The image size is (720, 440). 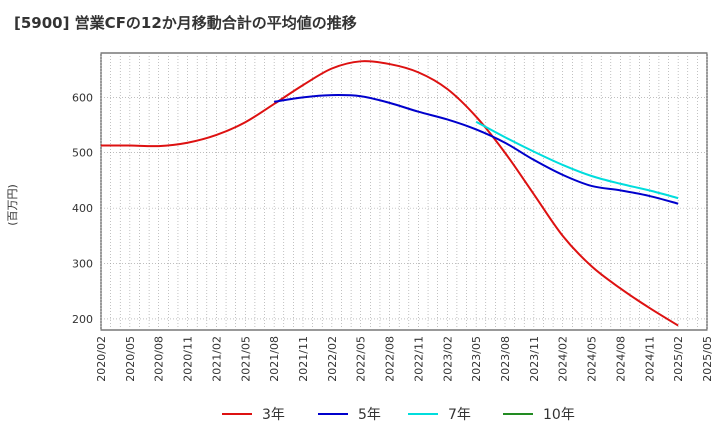 I want to click on legend: 3年 5年 7年 10年, so click(x=398, y=415).